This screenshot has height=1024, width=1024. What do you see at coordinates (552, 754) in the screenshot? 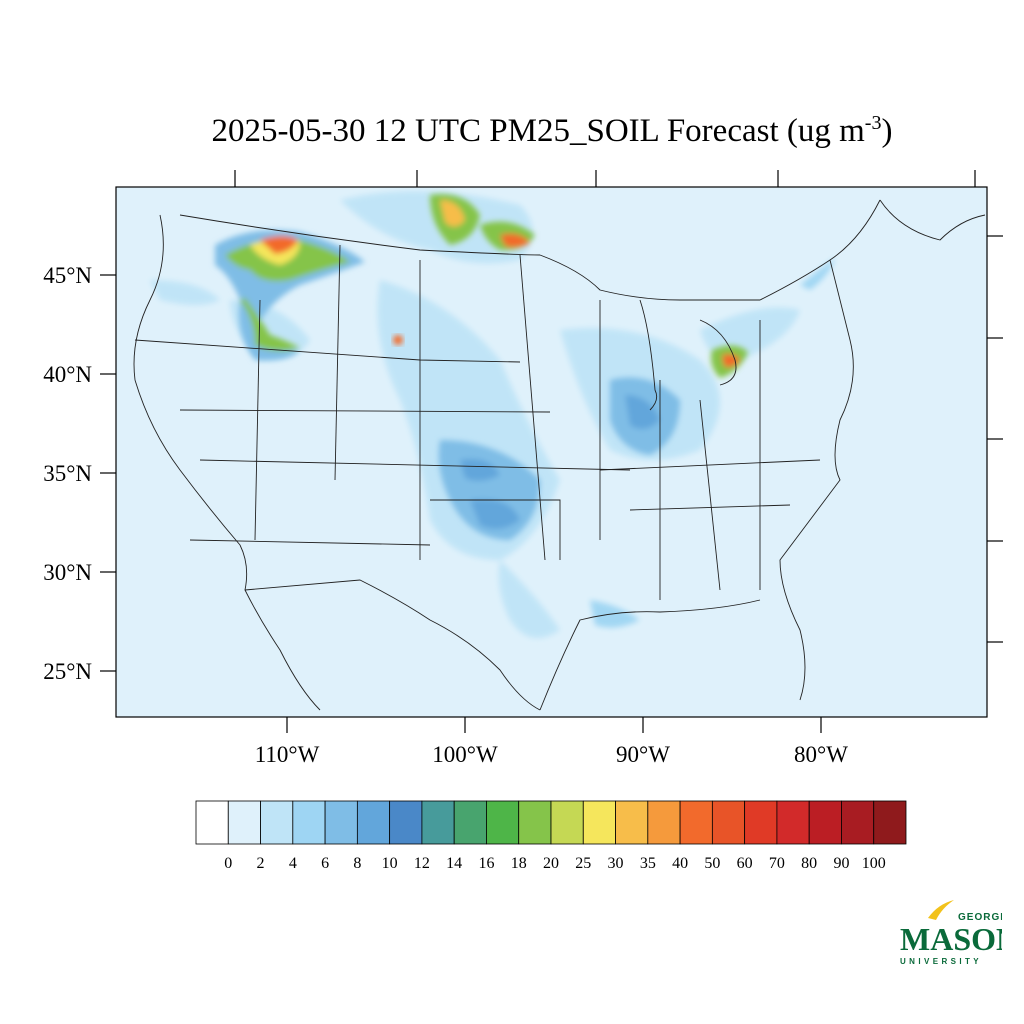
I see `longitude-labels: 110°W 100°W 90°W 80°W` at bounding box center [552, 754].